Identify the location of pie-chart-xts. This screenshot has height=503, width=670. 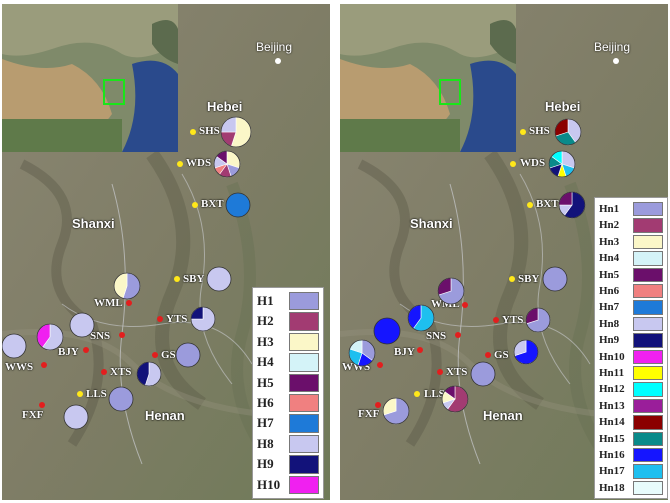
(149, 374).